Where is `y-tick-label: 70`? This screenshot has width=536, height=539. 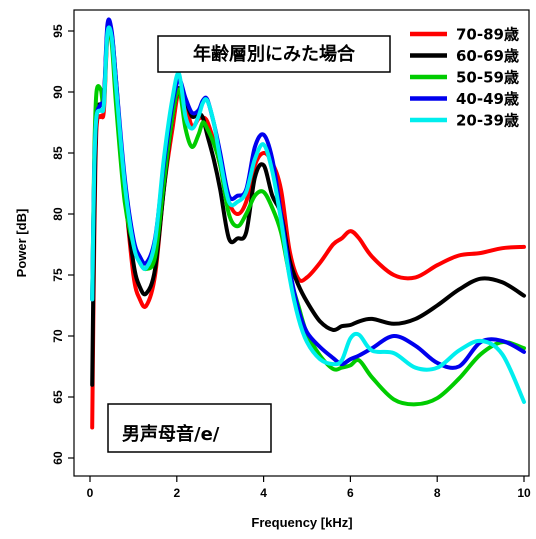
y-tick-label: 70 is located at coordinates (58, 336).